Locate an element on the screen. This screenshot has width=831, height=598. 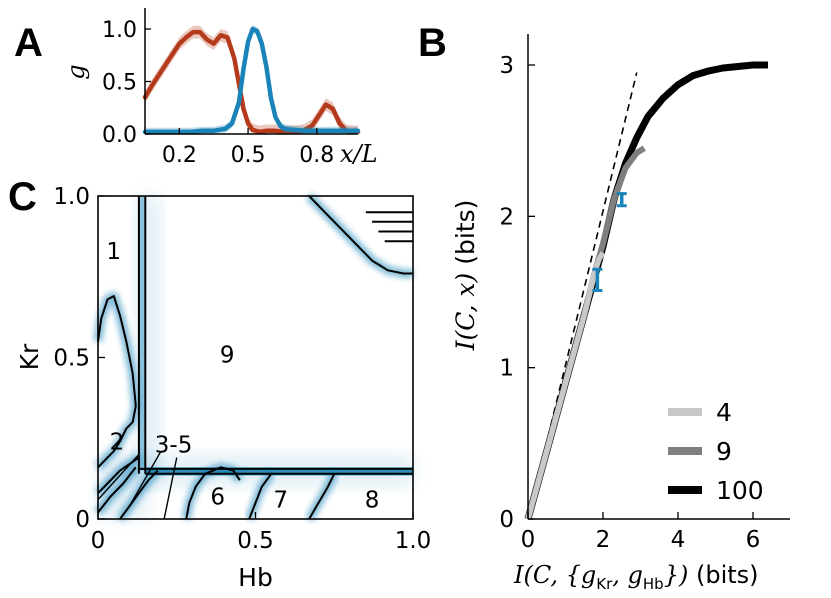
panel-c-label: C is located at coordinates (22, 197).